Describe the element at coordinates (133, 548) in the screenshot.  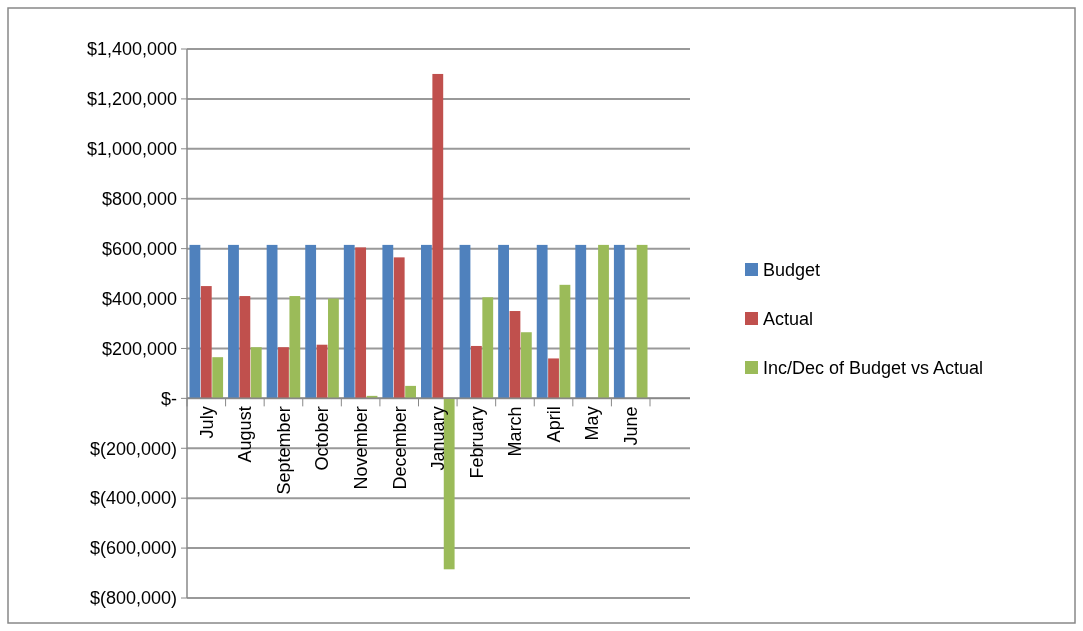
I see `y-tick-label: $(600,000)` at that location.